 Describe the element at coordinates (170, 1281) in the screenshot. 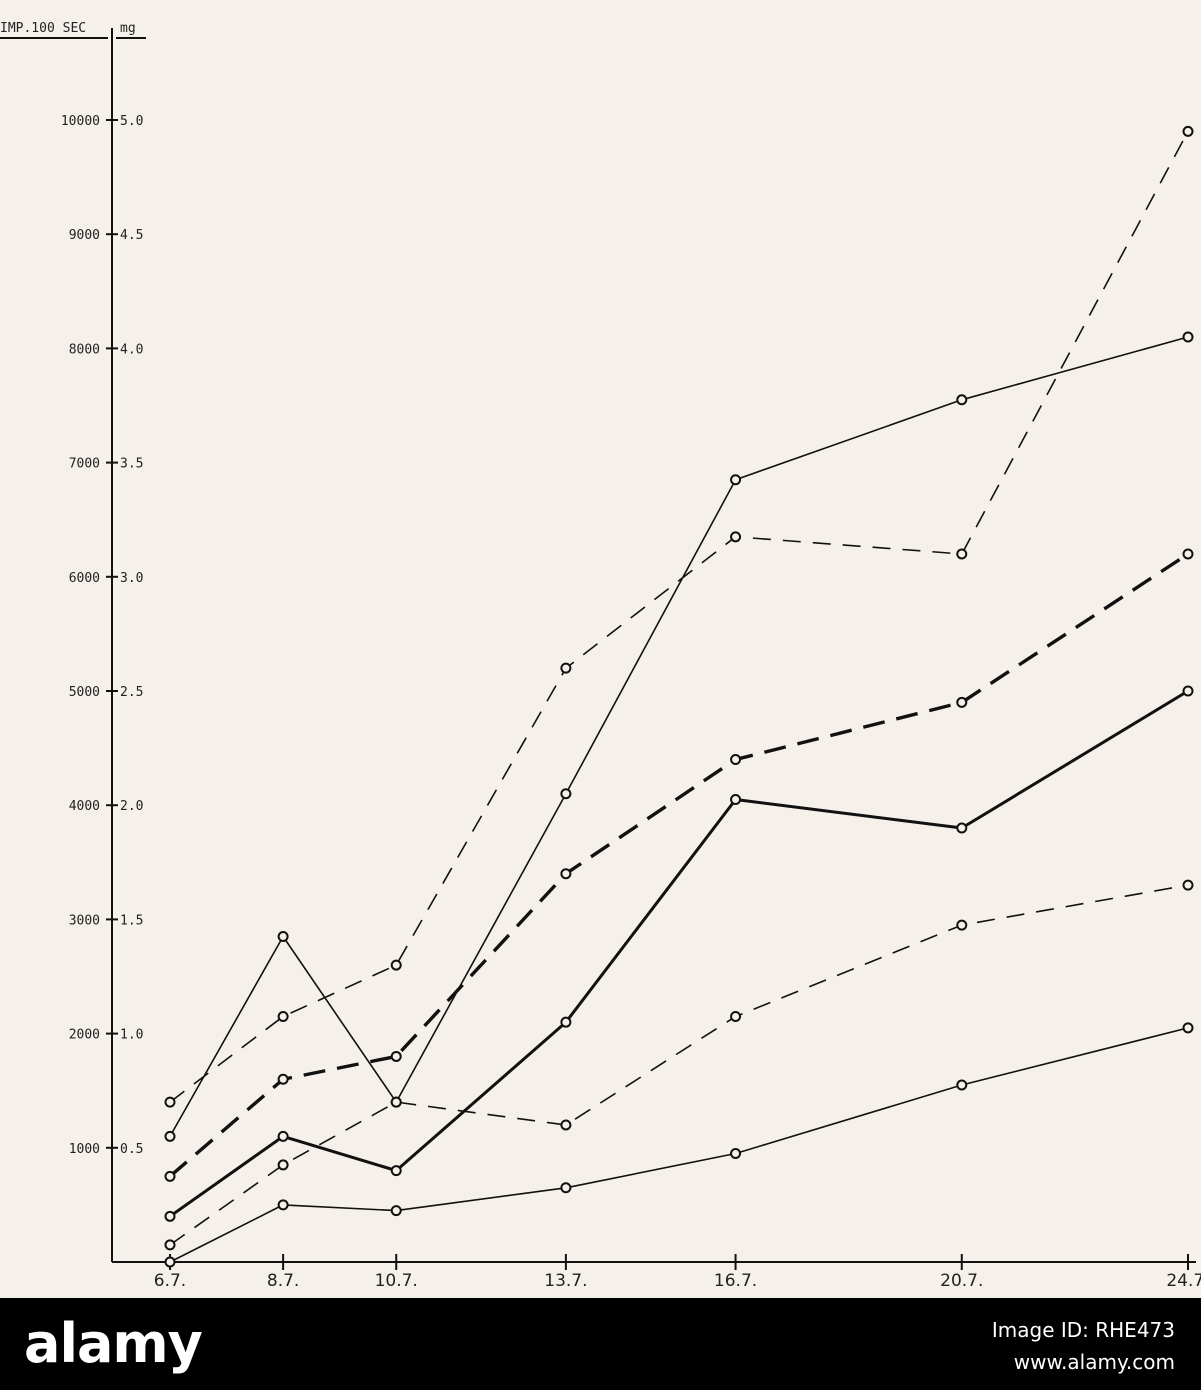

I see `x-tick-label: 6.7.` at that location.